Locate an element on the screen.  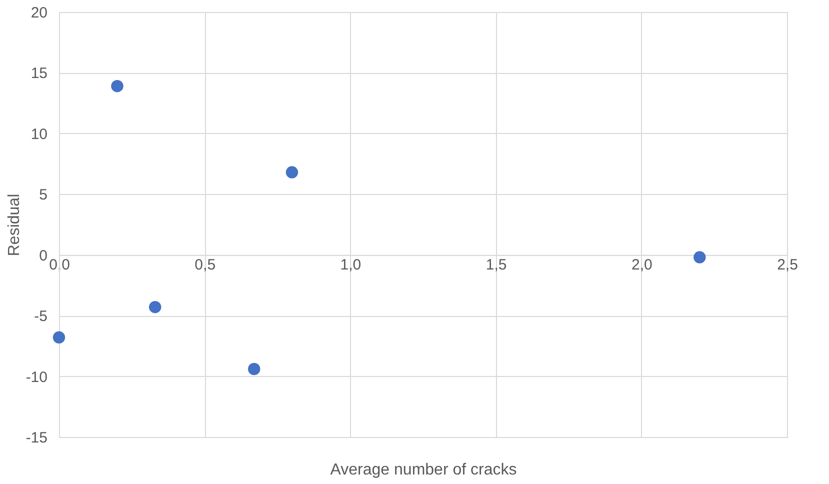
x-tick-label: 2,5 is located at coordinates (787, 265).